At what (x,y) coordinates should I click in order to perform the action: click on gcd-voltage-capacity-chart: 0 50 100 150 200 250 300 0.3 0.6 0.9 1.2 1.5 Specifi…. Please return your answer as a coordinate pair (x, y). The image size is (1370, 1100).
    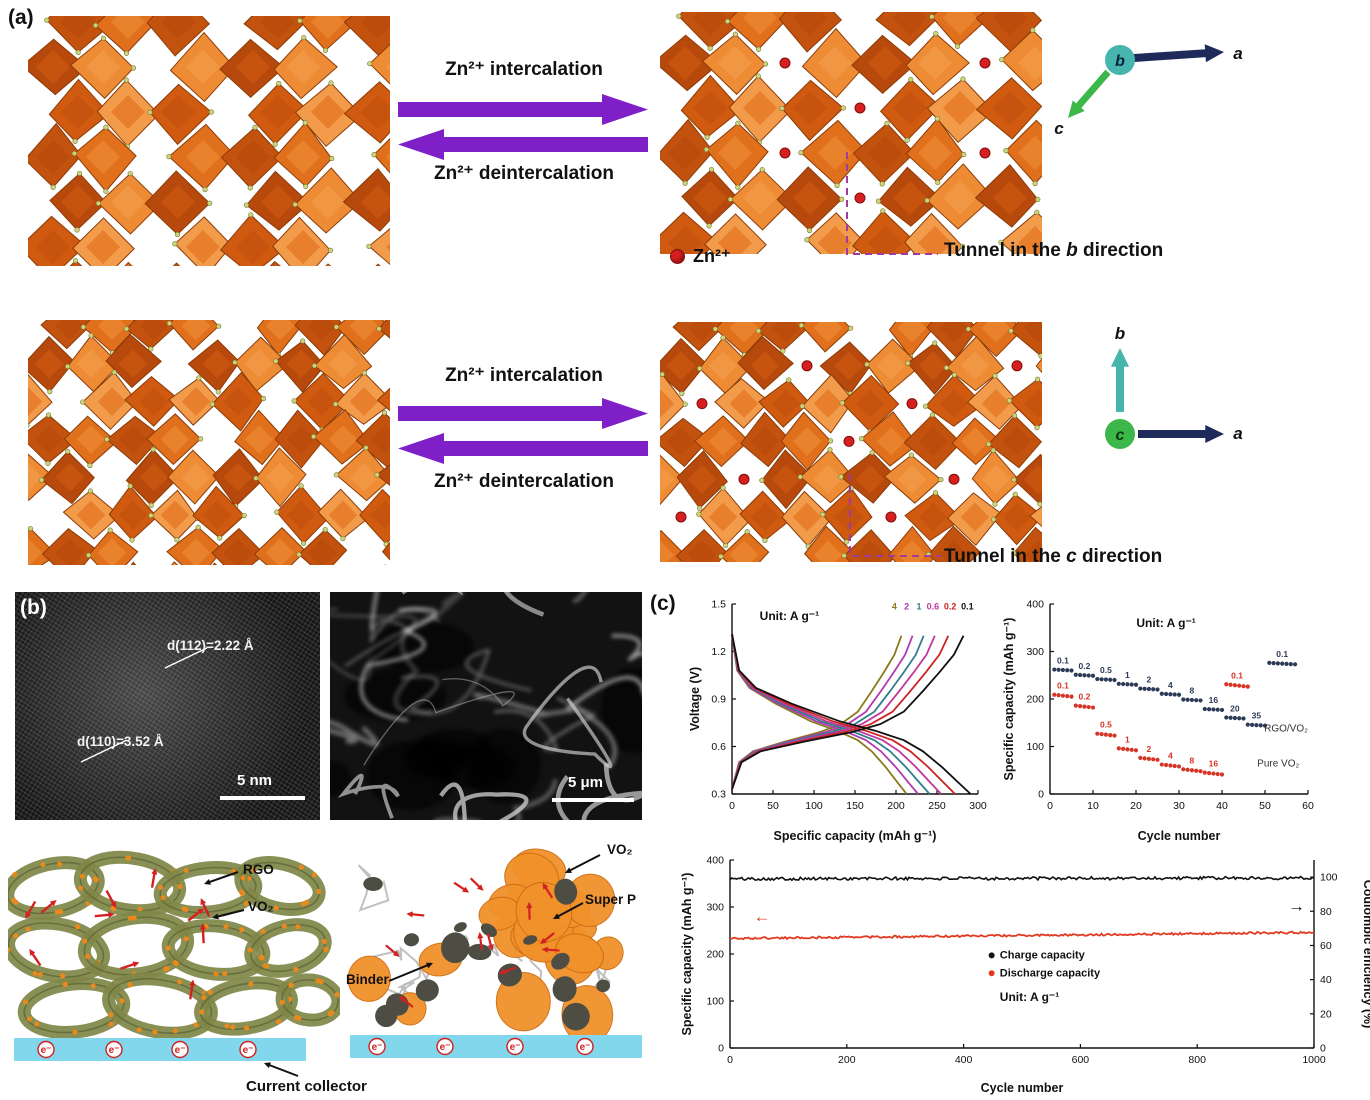
    Looking at the image, I should click on (837, 721).